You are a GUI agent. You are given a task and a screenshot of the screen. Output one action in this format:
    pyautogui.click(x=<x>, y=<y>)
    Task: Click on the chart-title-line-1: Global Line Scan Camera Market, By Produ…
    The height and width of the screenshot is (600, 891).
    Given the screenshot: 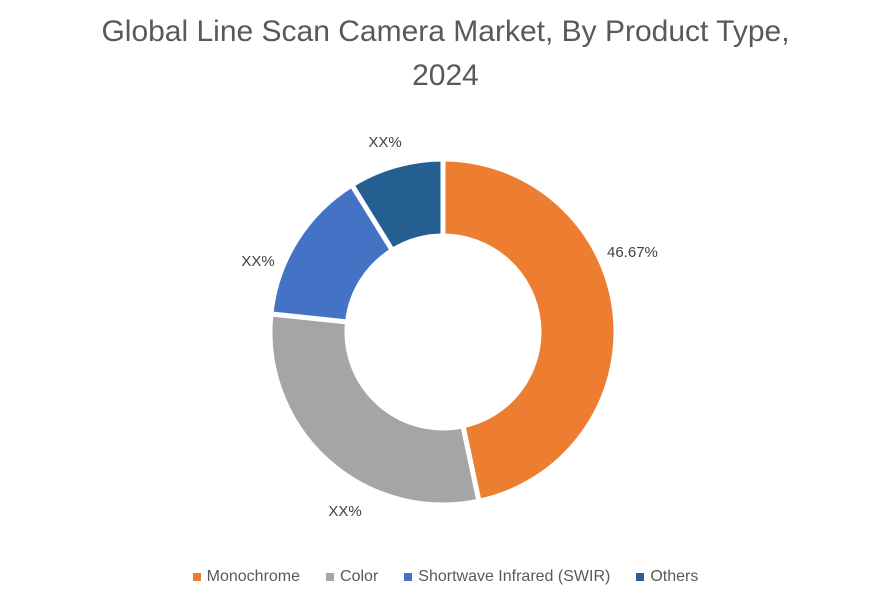 What is the action you would take?
    pyautogui.click(x=445, y=31)
    